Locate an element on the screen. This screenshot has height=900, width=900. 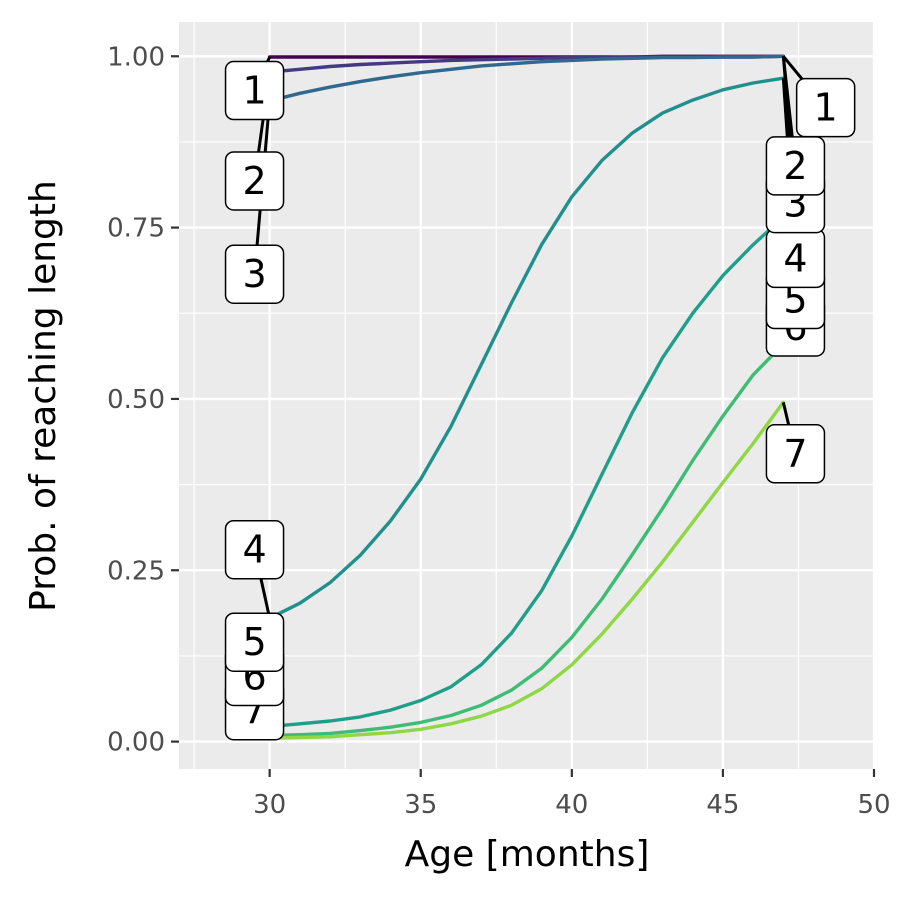
series-label-left: 3 is located at coordinates (254, 274).